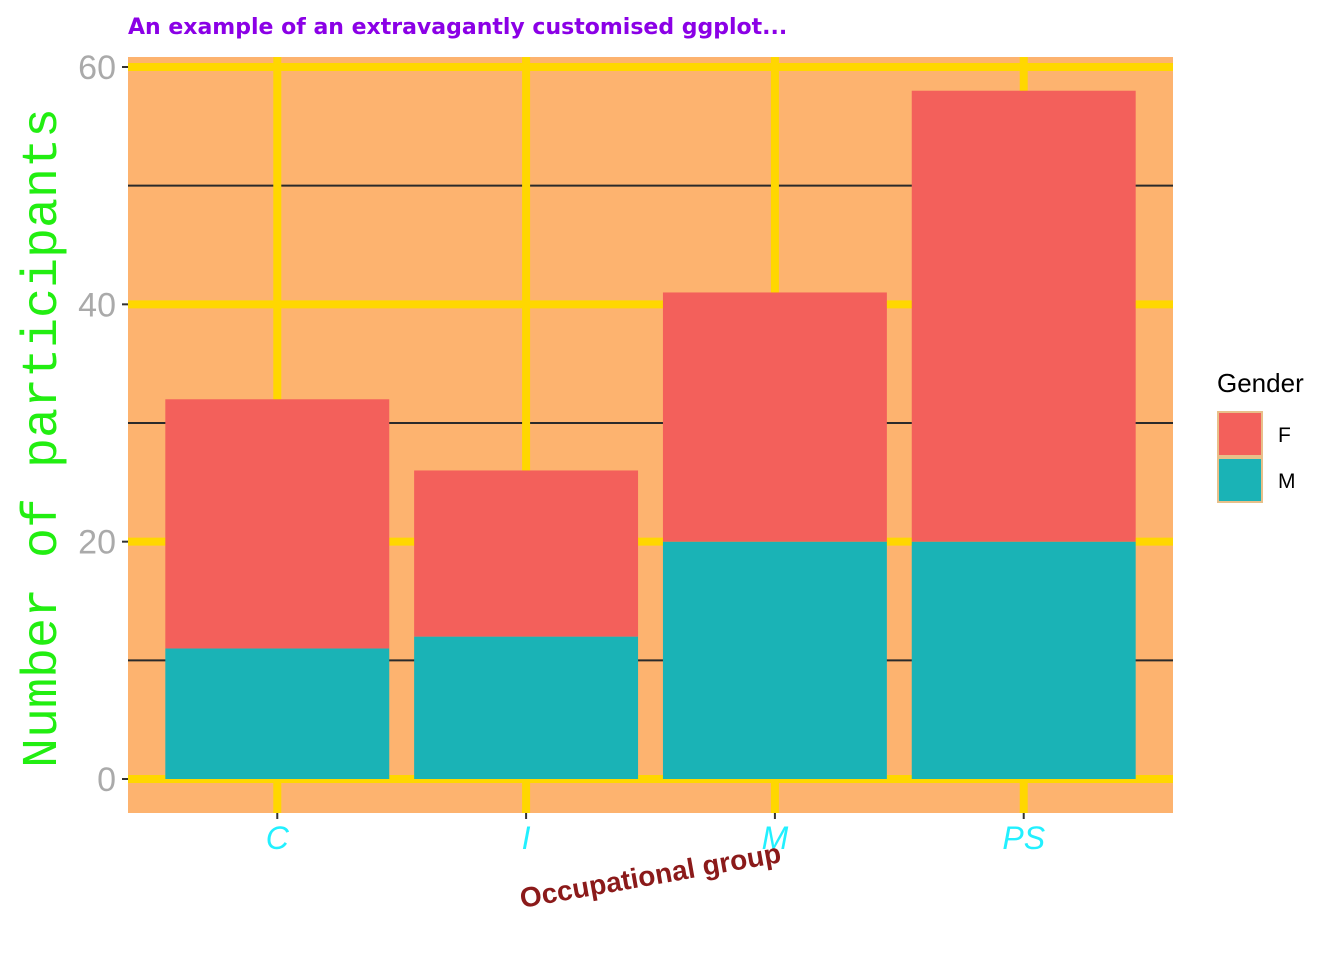 This screenshot has height=960, width=1344. What do you see at coordinates (1023, 838) in the screenshot?
I see `x-tick-label: PS` at bounding box center [1023, 838].